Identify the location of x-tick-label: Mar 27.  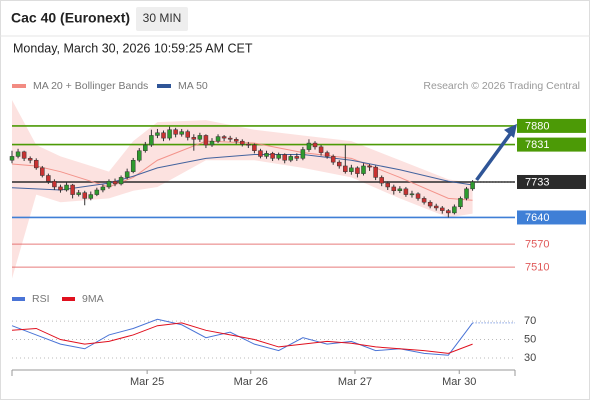
(355, 382).